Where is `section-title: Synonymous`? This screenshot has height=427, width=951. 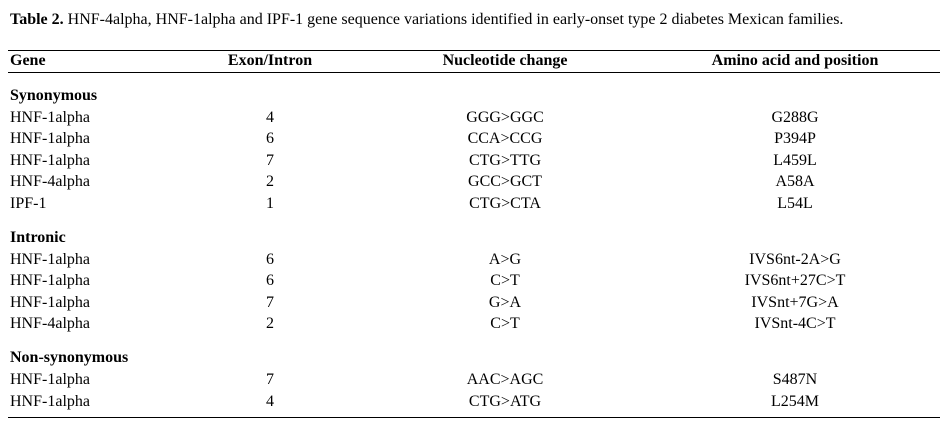
section-title: Synonymous is located at coordinates (54, 95).